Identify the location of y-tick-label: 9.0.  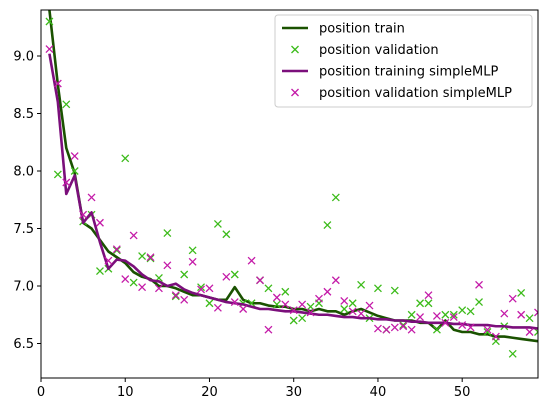
(23, 57).